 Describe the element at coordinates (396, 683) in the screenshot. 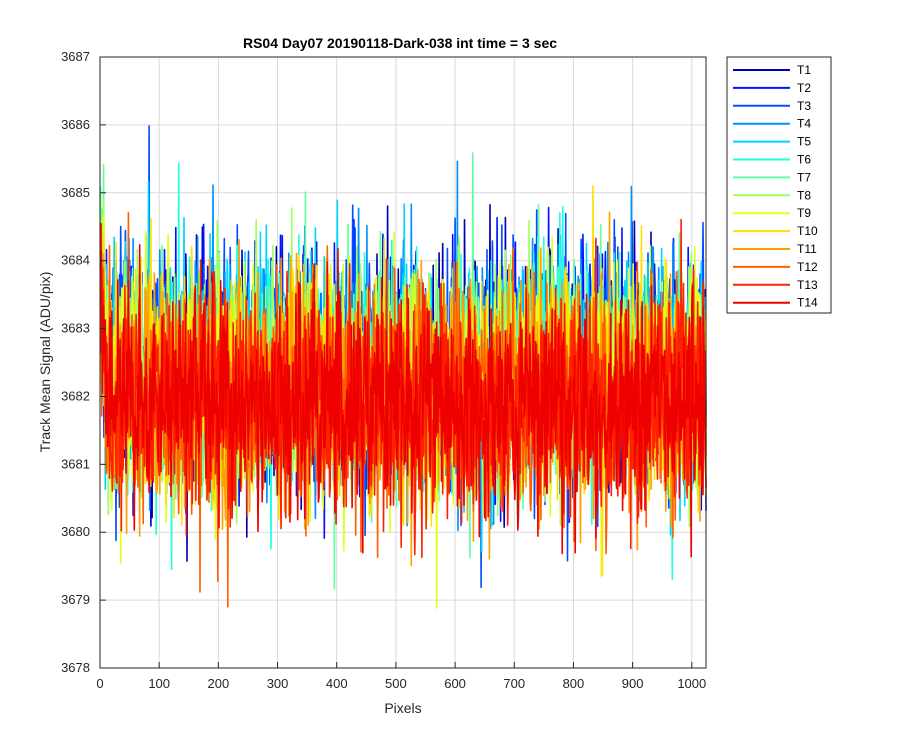

I see `x-tick-label: 500` at that location.